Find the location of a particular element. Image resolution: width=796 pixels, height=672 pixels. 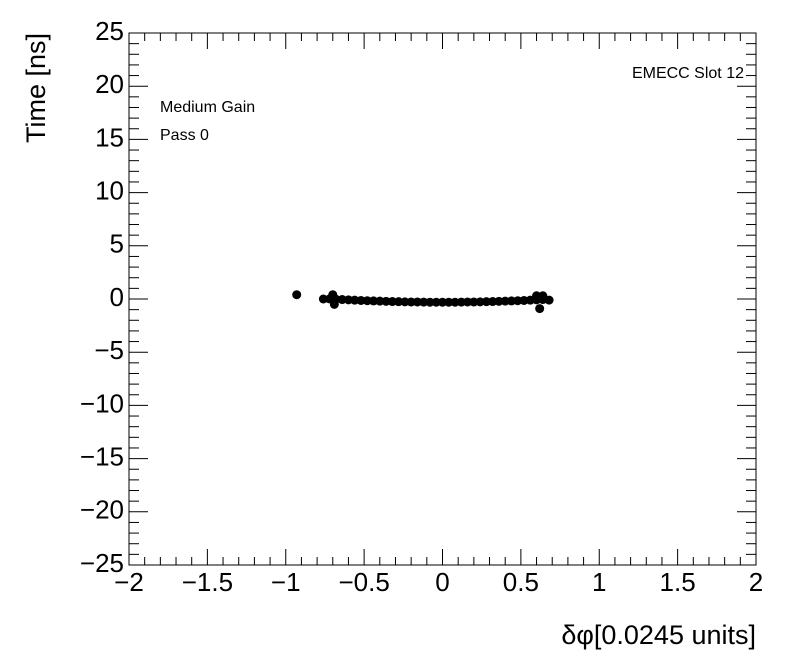

x-tick-label: −1 is located at coordinates (286, 582).